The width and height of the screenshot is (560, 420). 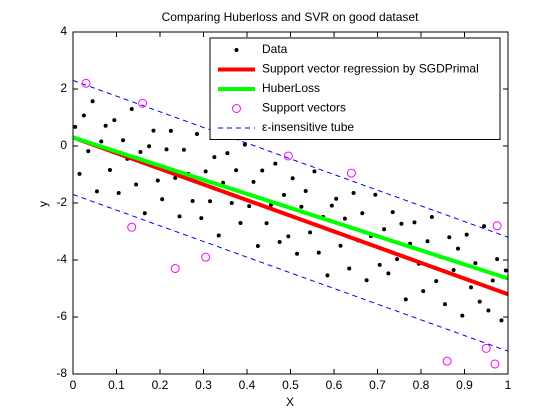 I want to click on x-tick-label: 1, so click(x=508, y=385).